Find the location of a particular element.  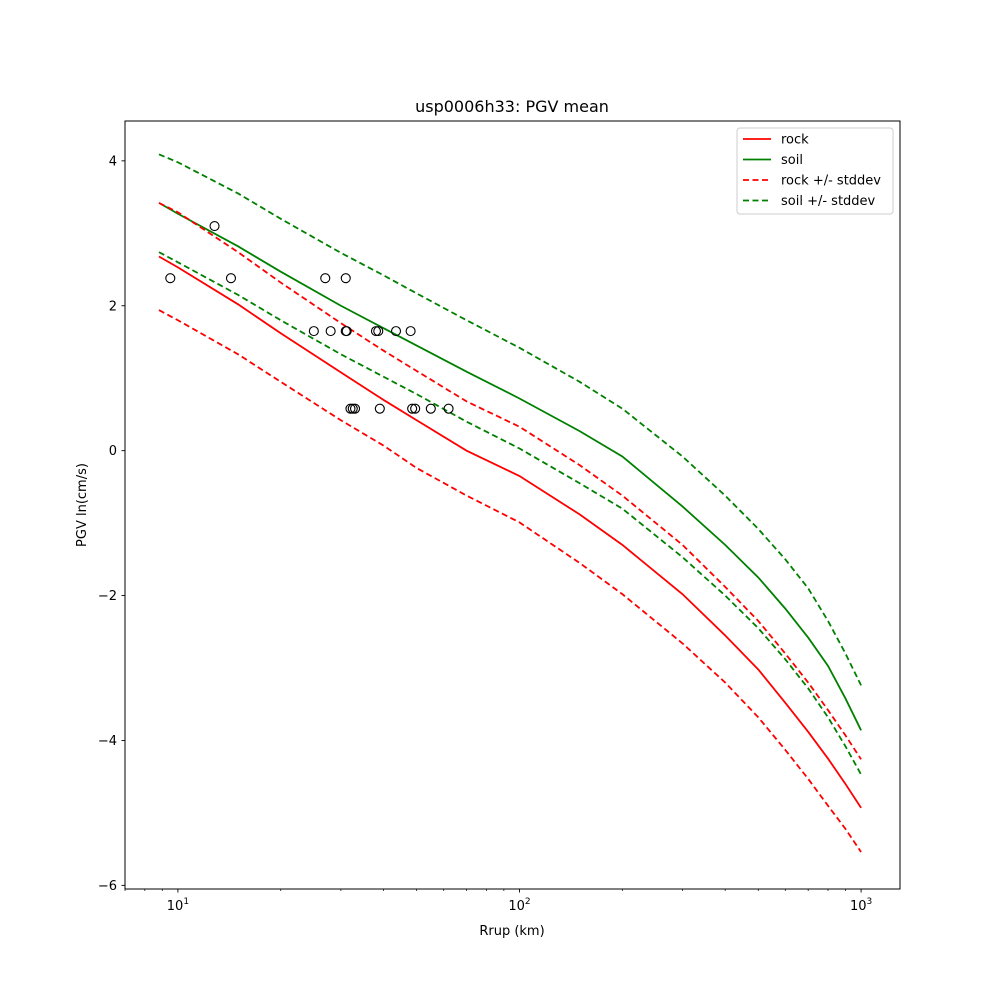

chart-title: usp0006h33: PGV mean is located at coordinates (512, 106).